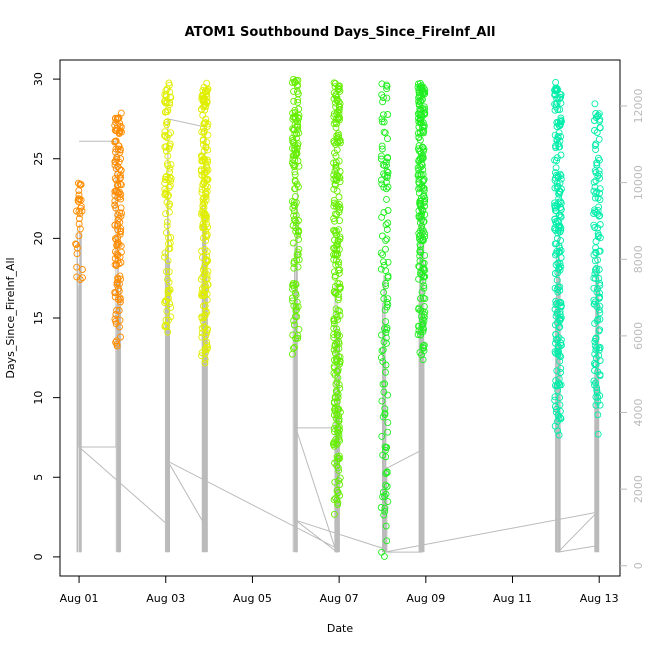 This screenshot has width=650, height=650. Describe the element at coordinates (46, 316) in the screenshot. I see `y-axis: 0 5 10 15 20 25 30` at that location.